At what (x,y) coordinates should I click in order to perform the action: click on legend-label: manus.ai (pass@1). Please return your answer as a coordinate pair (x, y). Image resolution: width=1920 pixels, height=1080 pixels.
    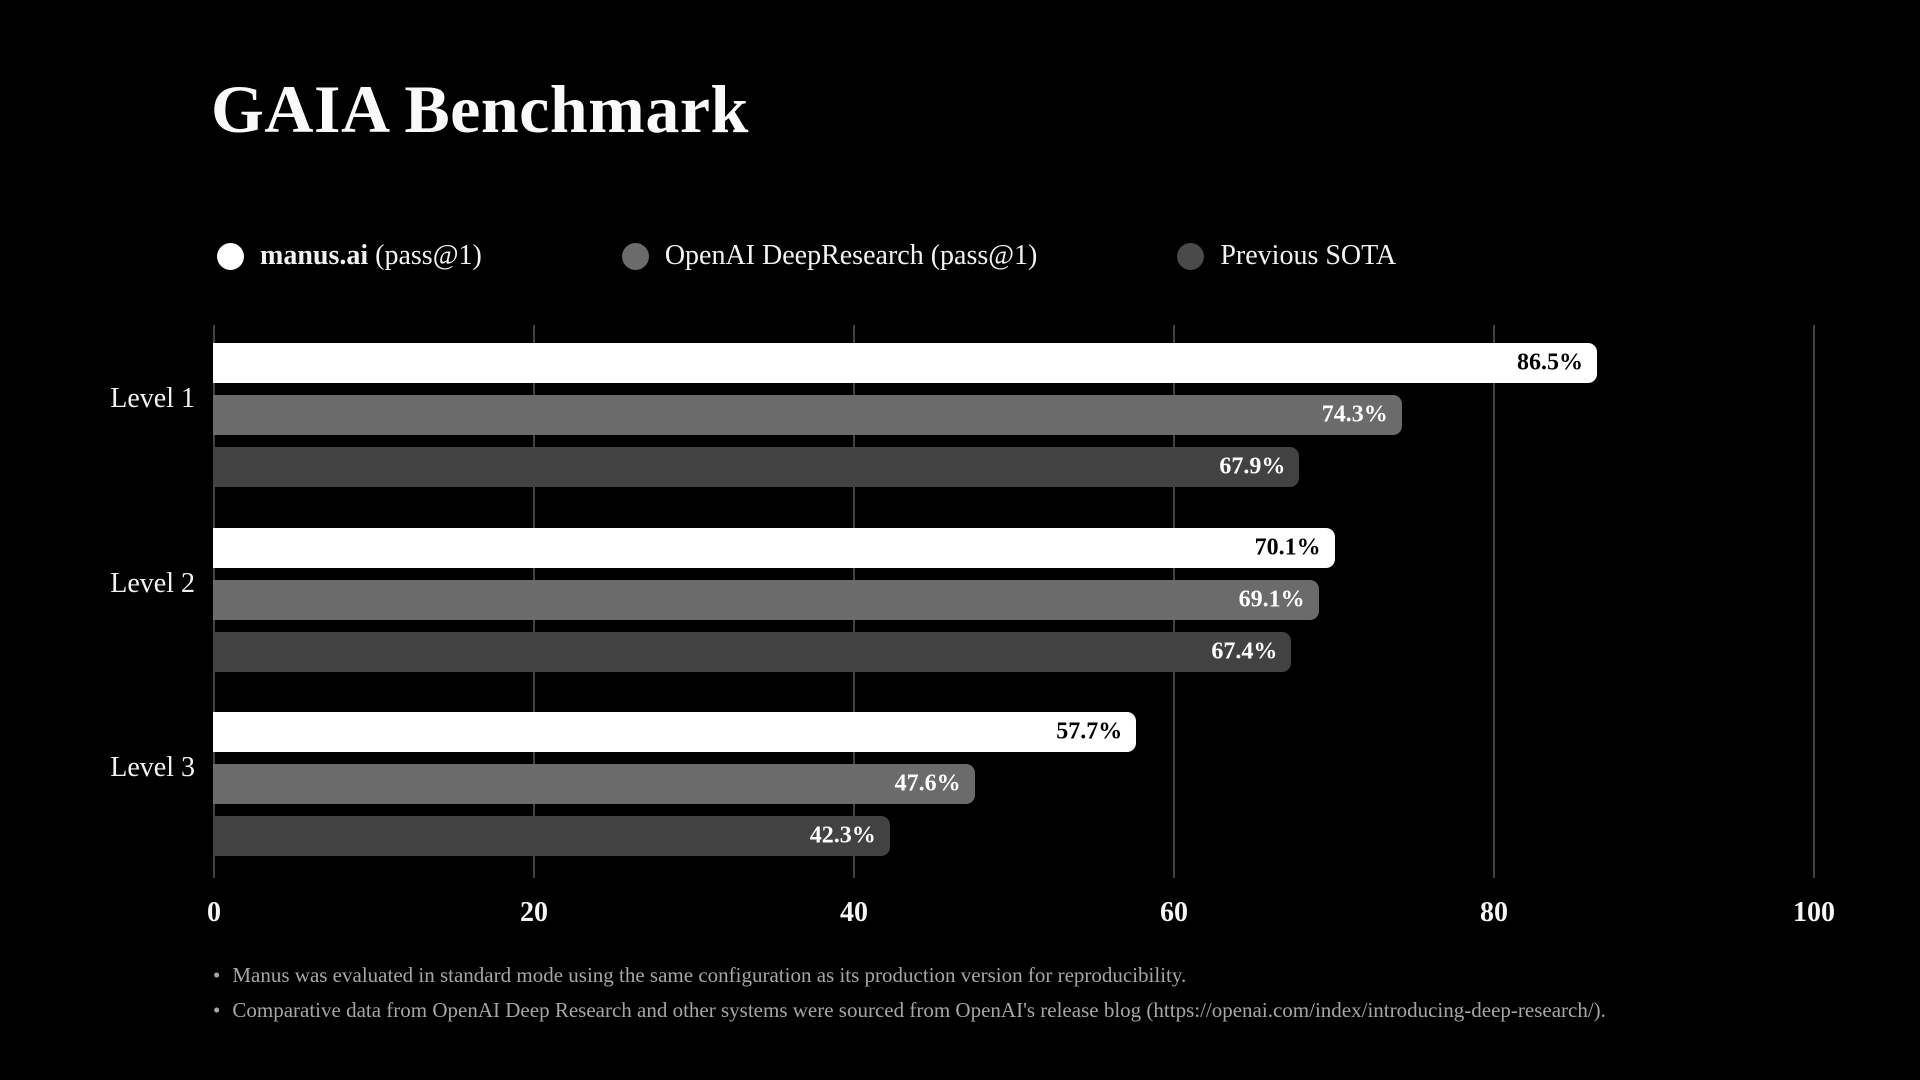
    Looking at the image, I should click on (371, 255).